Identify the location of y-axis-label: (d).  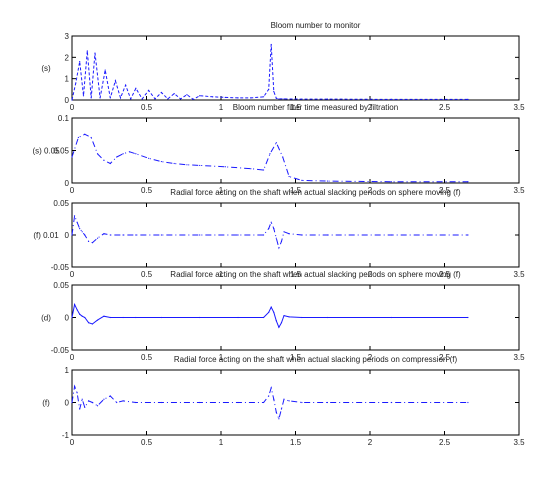
(46, 318).